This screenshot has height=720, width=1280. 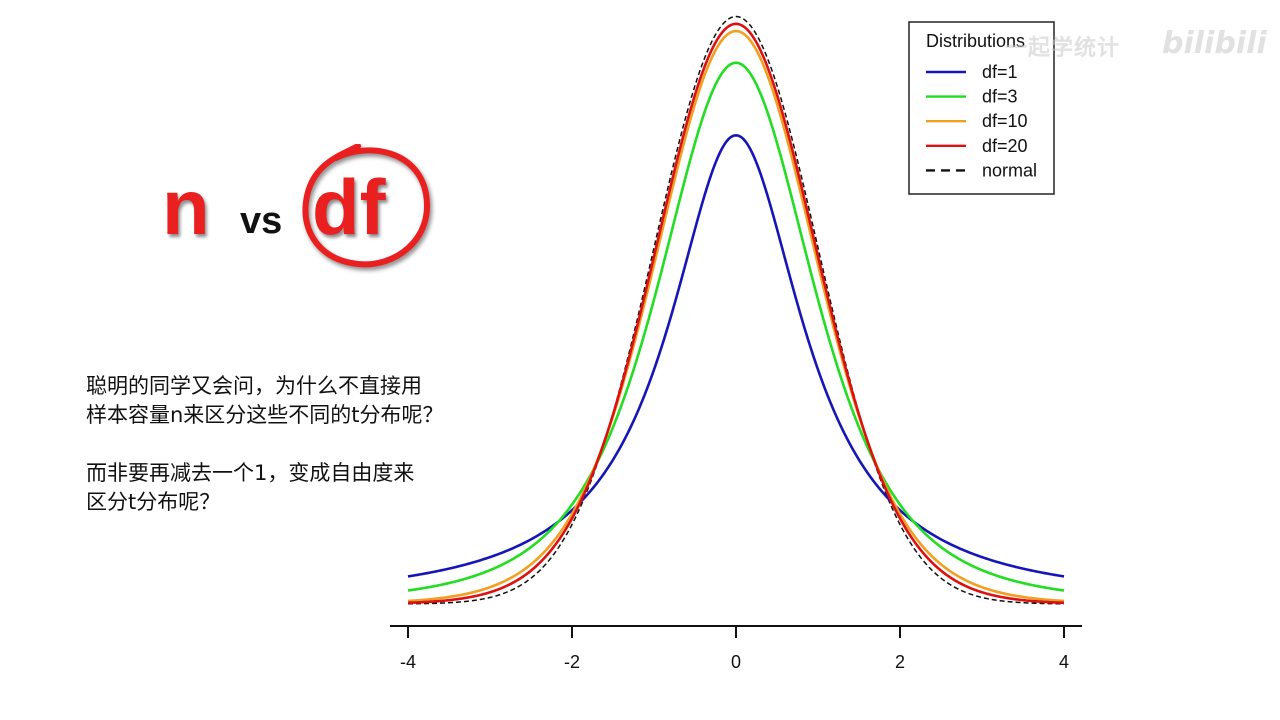 I want to click on legend: Distributions df=1 df=3 df=10 df=20 normal, so click(x=981, y=108).